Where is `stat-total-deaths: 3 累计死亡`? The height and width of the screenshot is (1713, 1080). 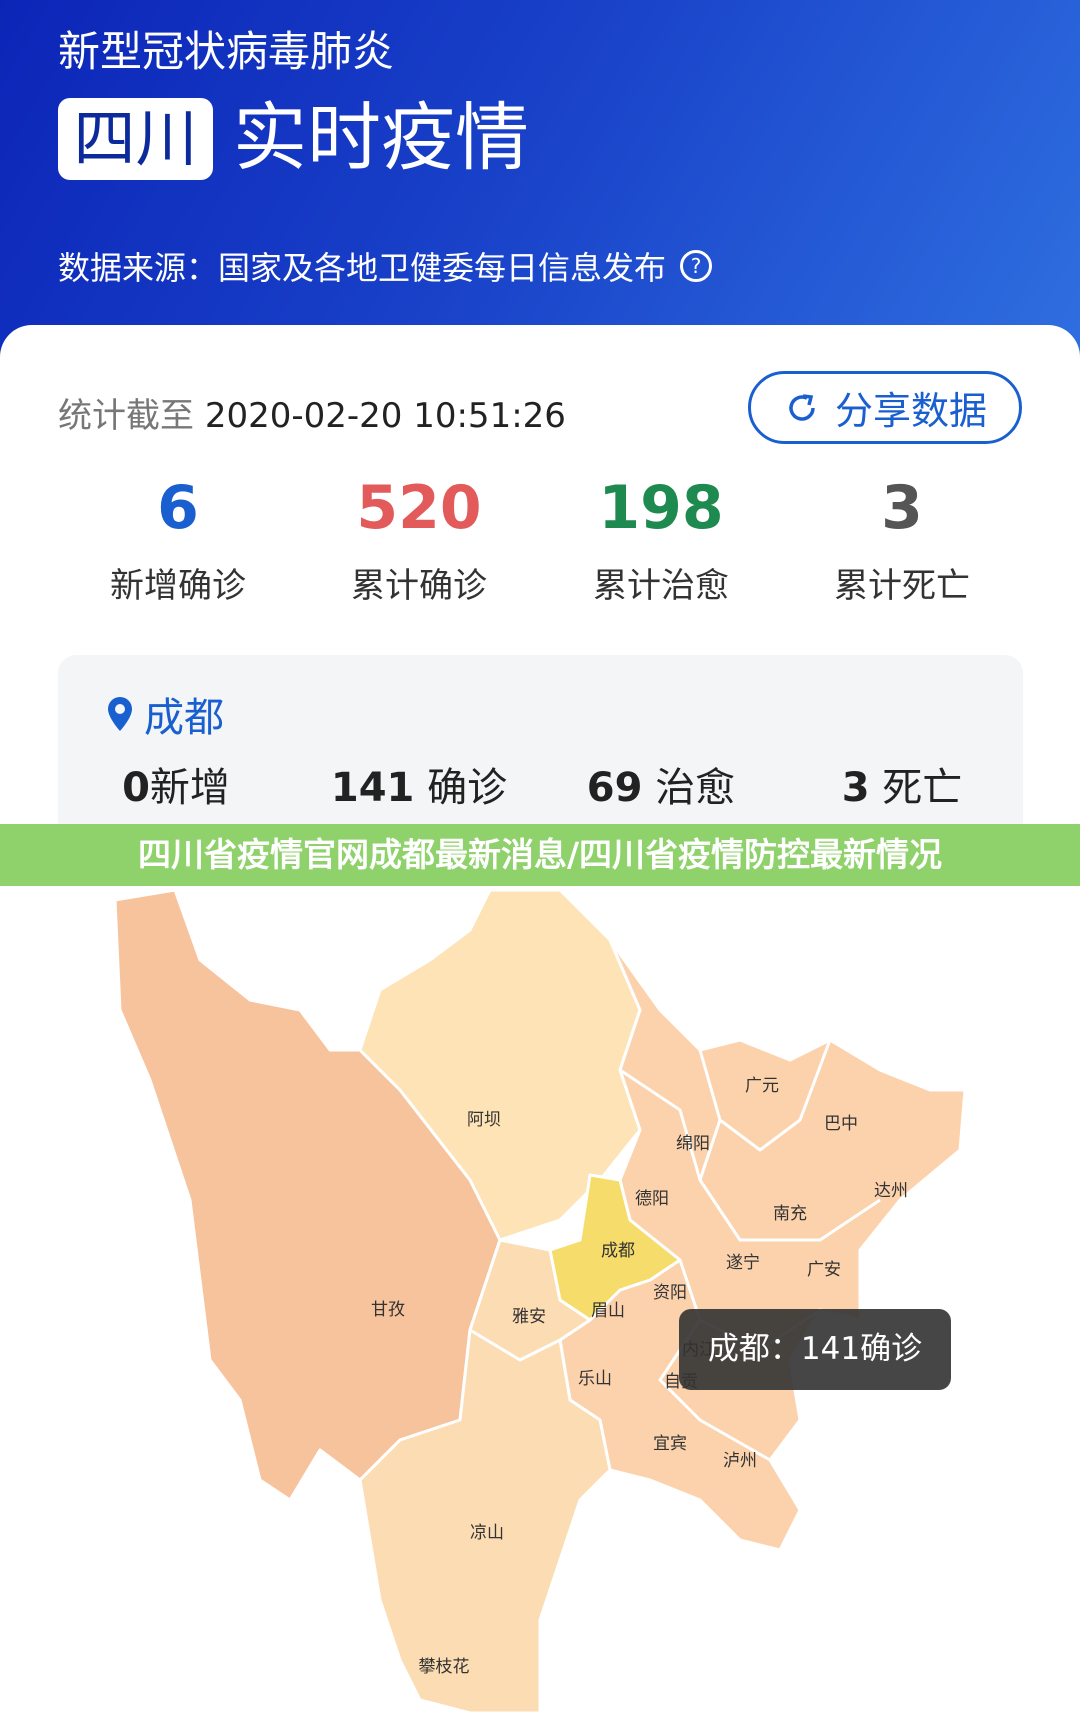
stat-total-deaths: 3 累计死亡 is located at coordinates (902, 539).